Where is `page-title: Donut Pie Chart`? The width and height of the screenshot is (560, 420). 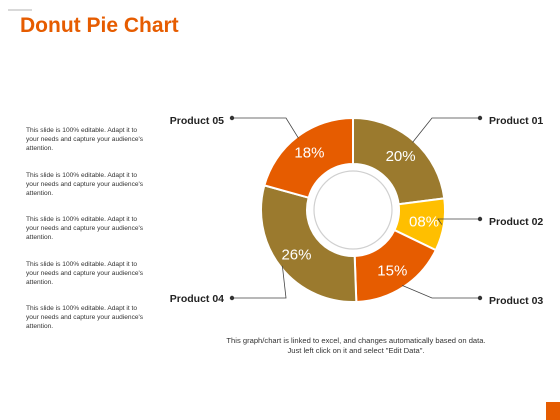 page-title: Donut Pie Chart is located at coordinates (99, 25).